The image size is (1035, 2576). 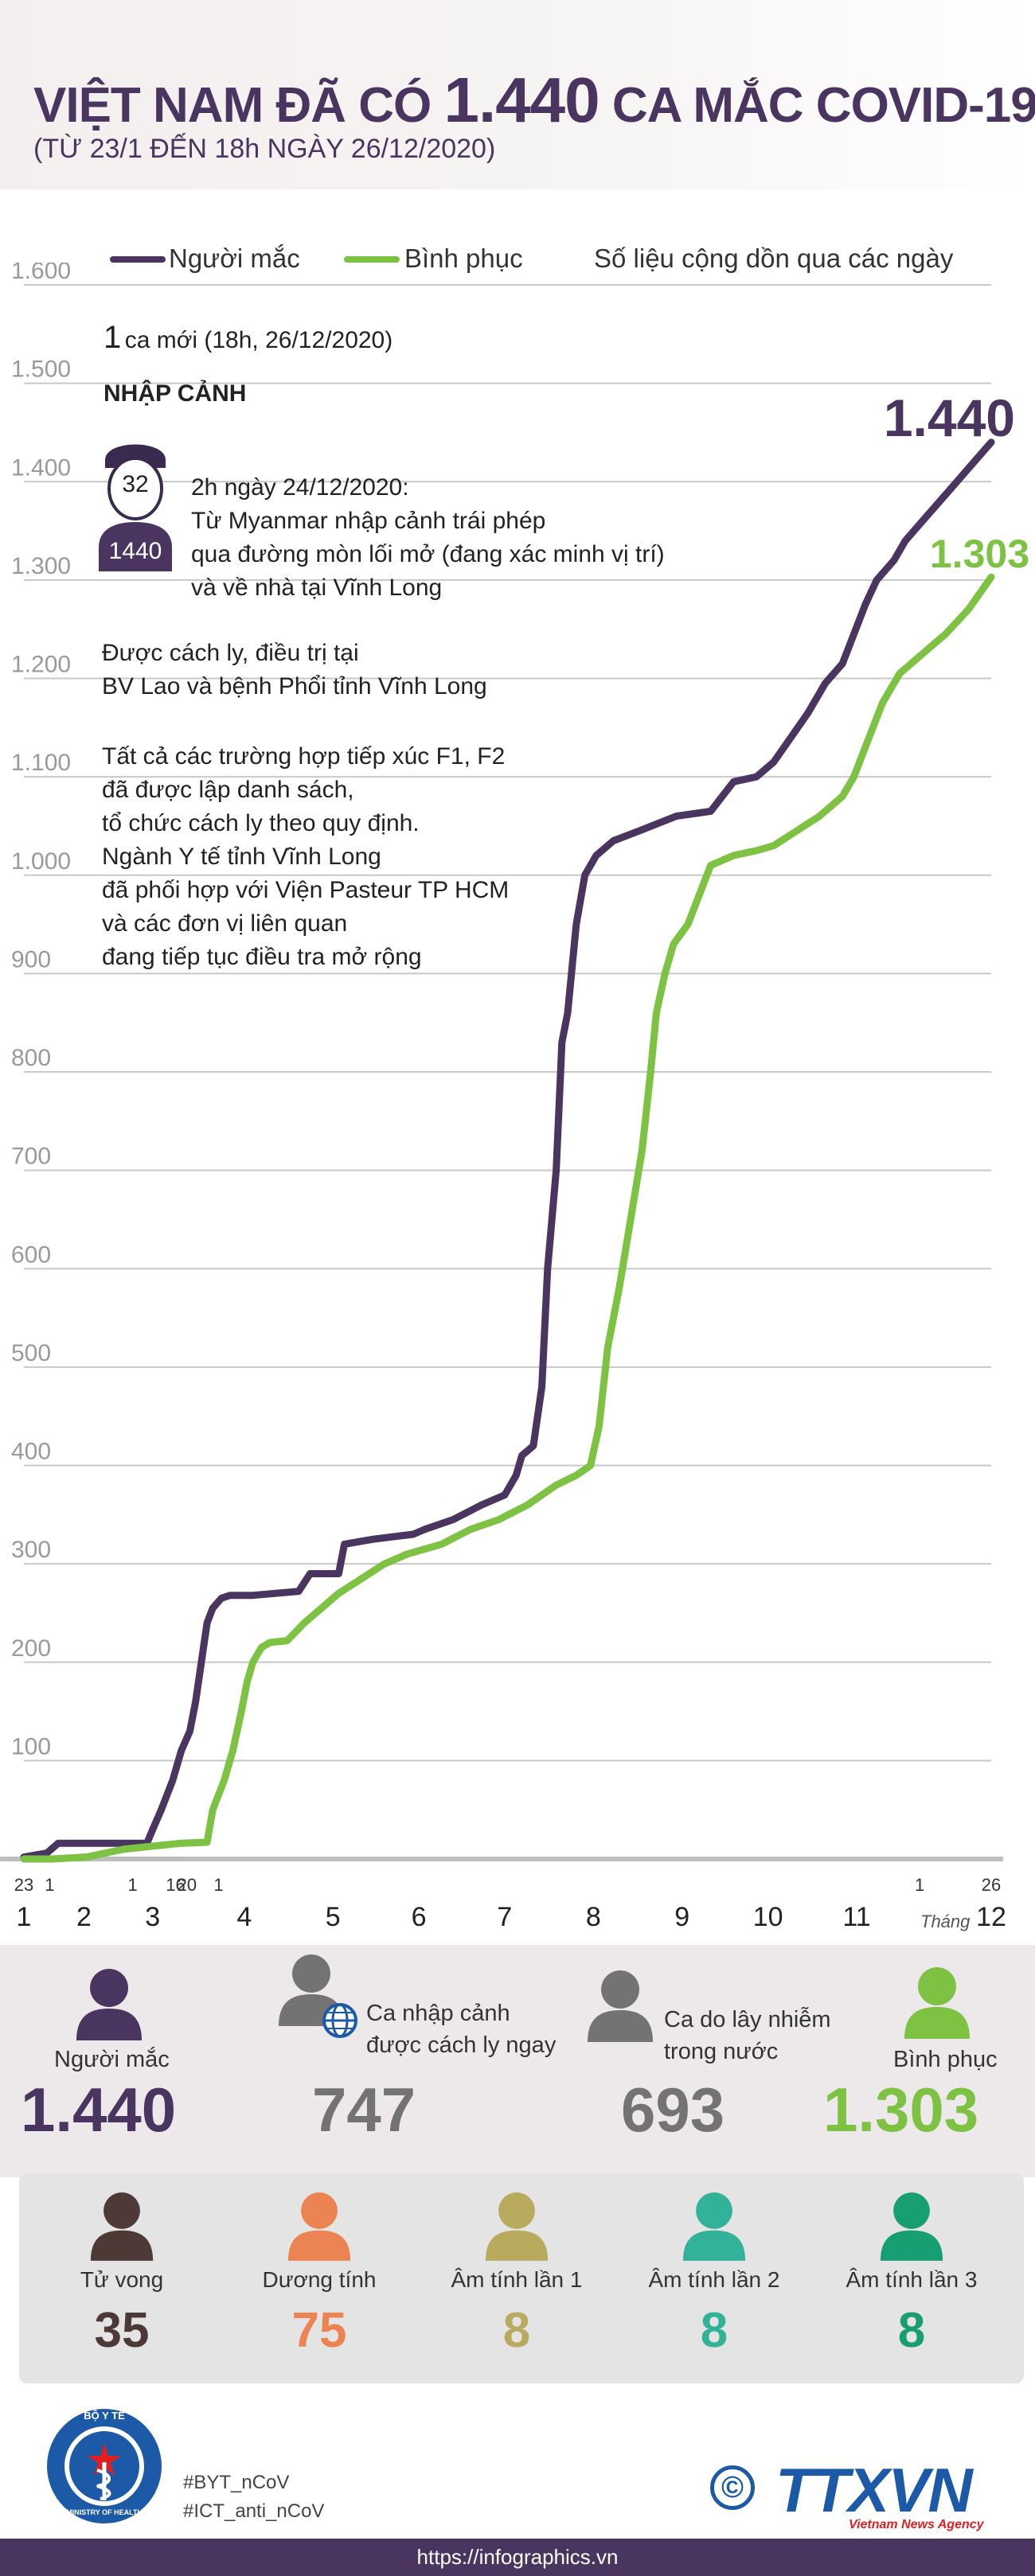 I want to click on legend-infected-label: Người mắc, so click(x=234, y=258).